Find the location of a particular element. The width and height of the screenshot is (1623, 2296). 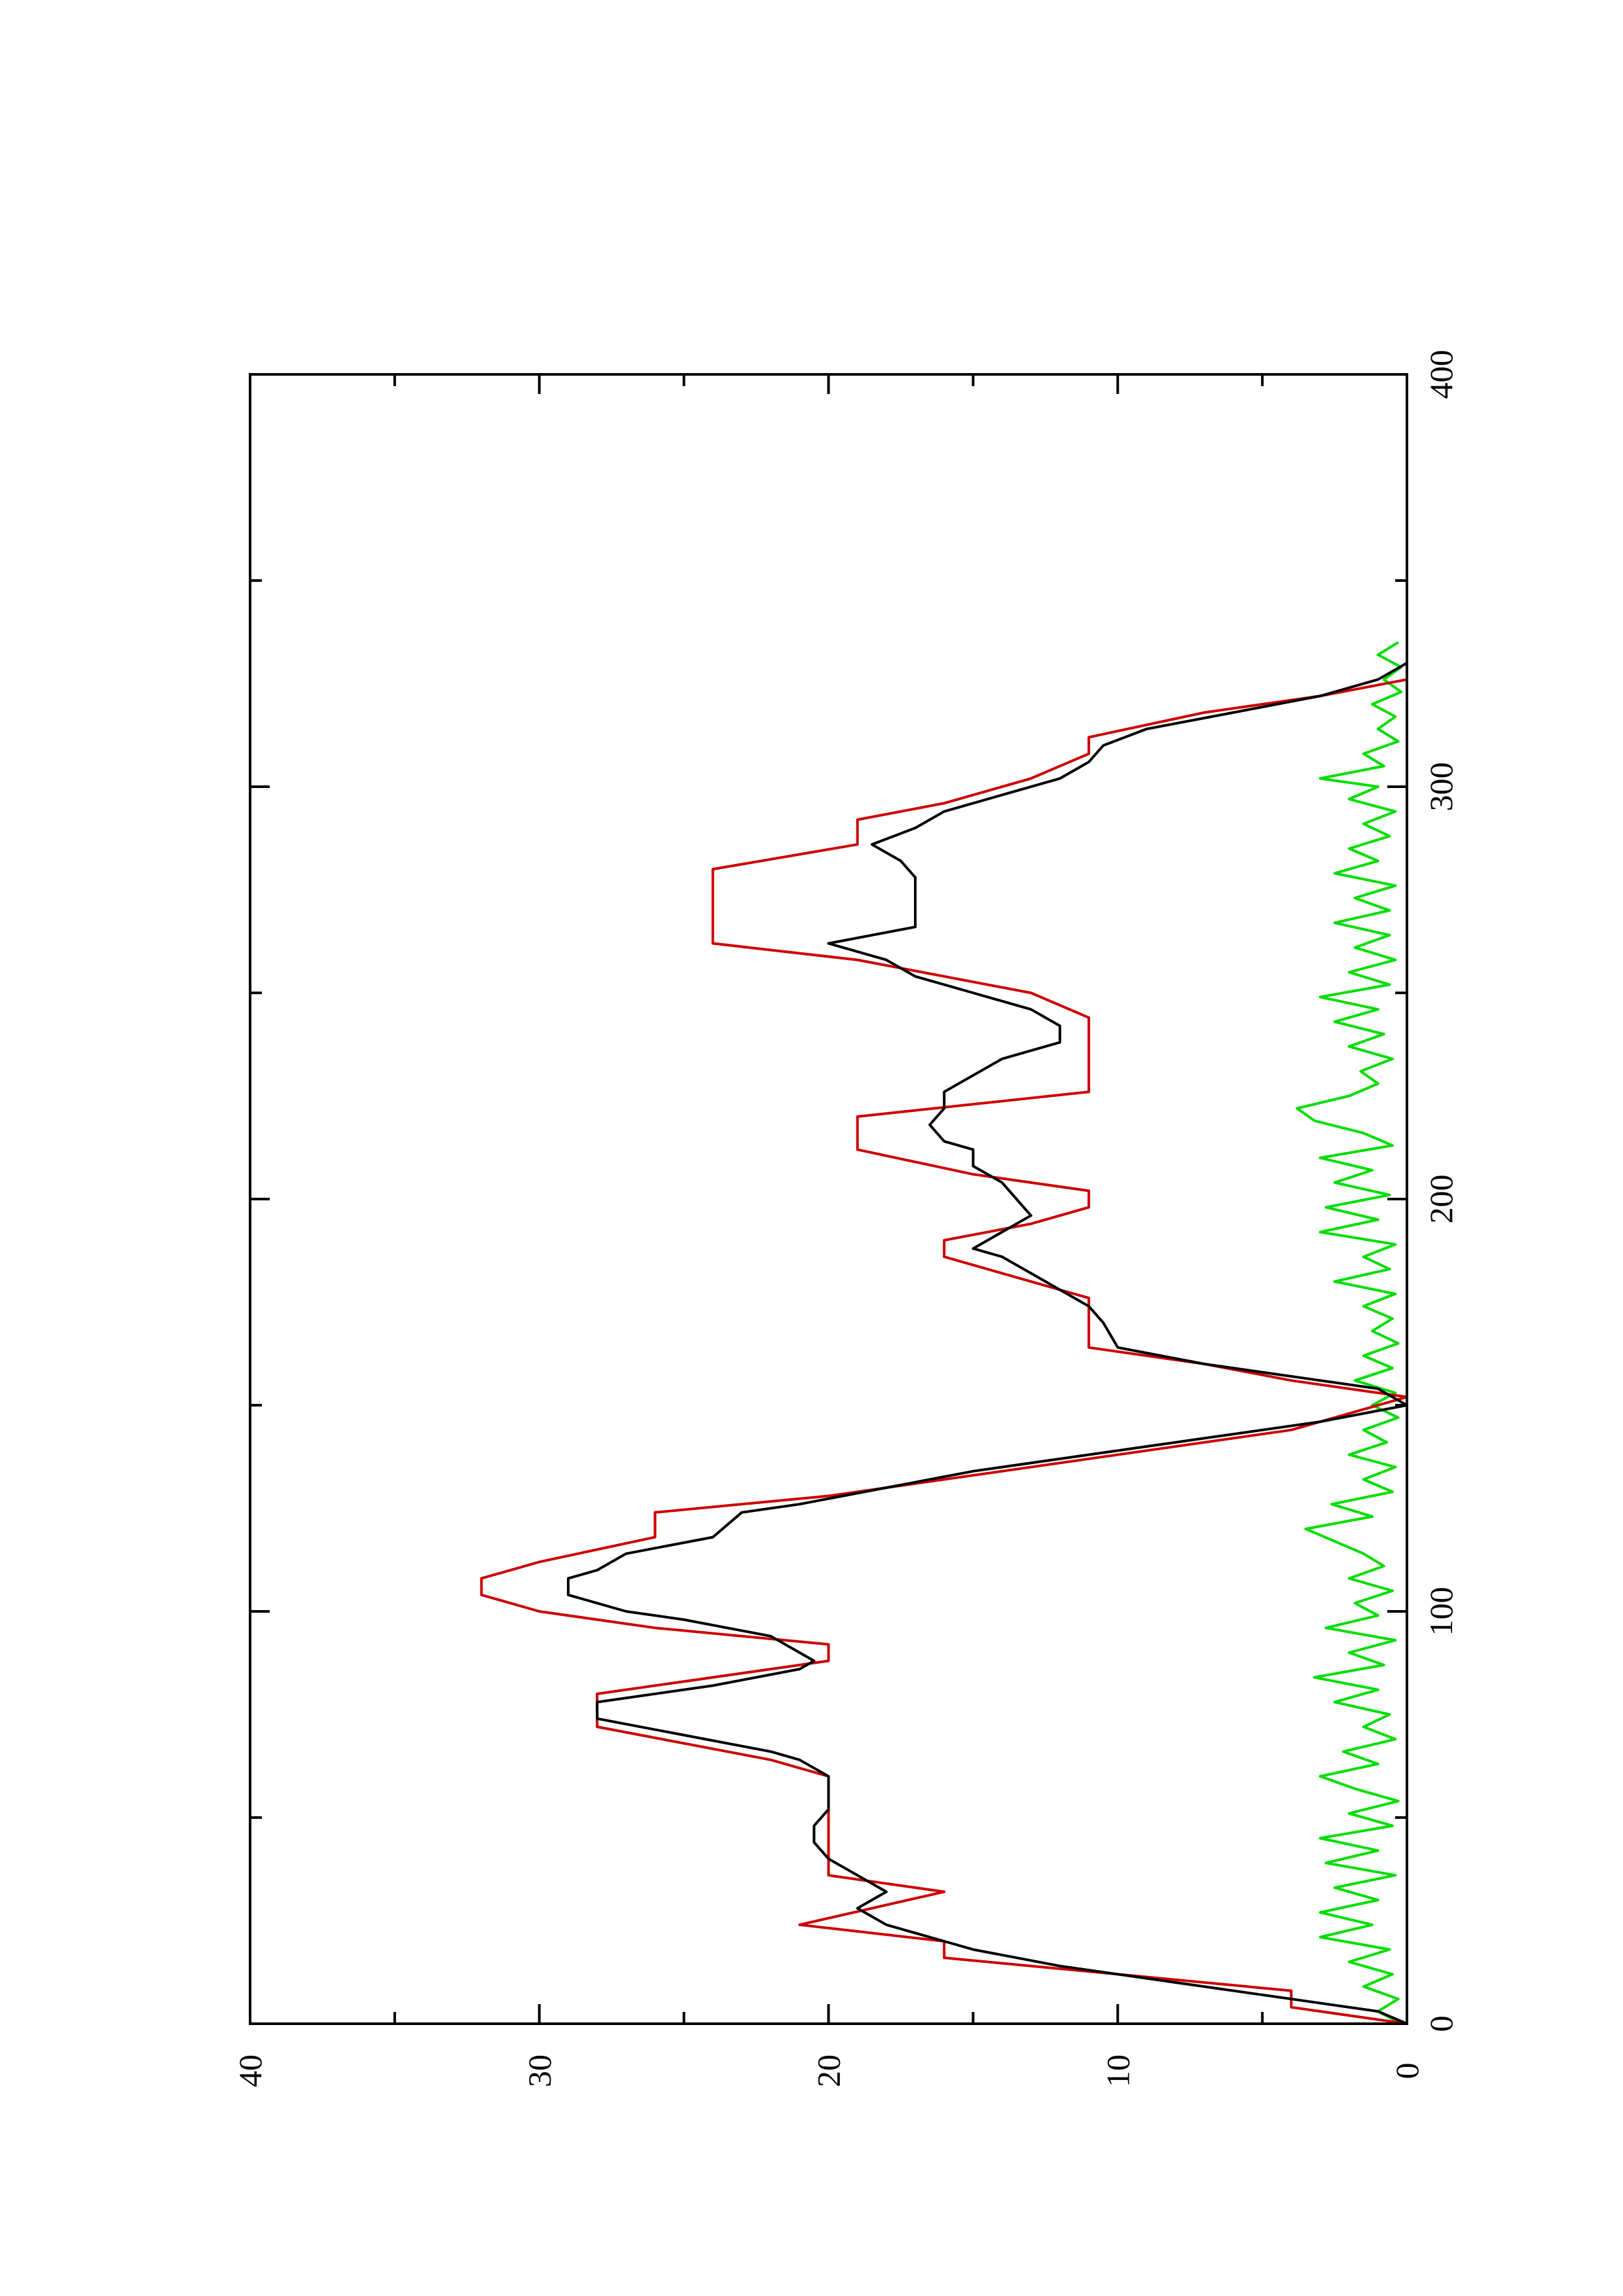

y-tick-label: 0 is located at coordinates (1407, 2071).